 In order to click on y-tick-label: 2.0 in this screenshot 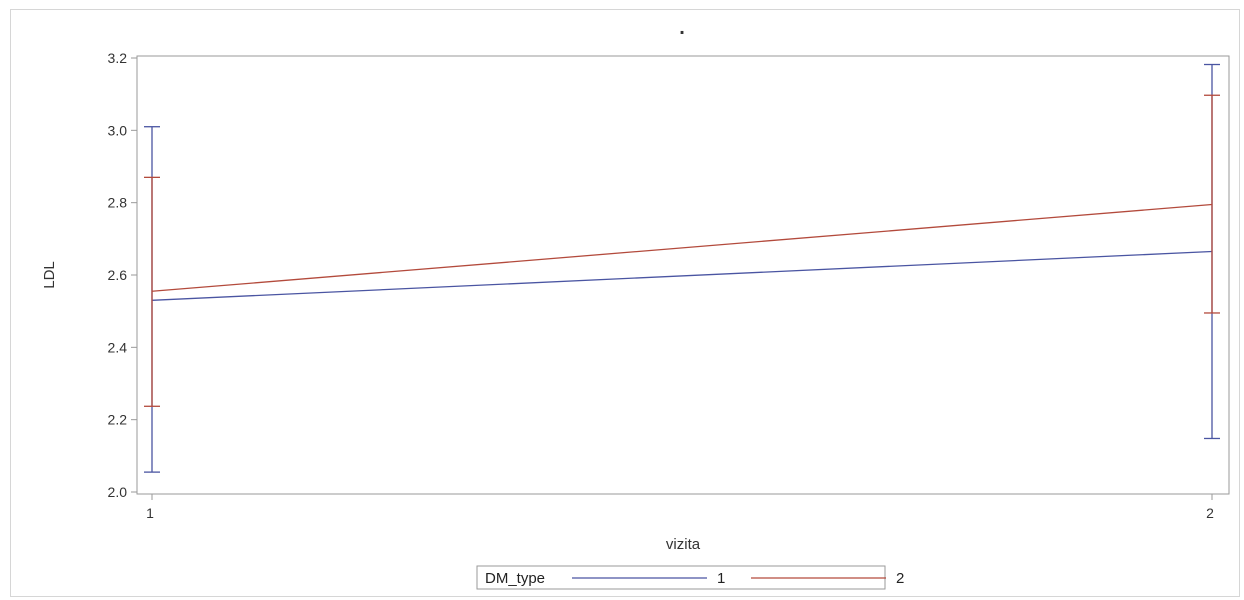, I will do `click(118, 492)`.